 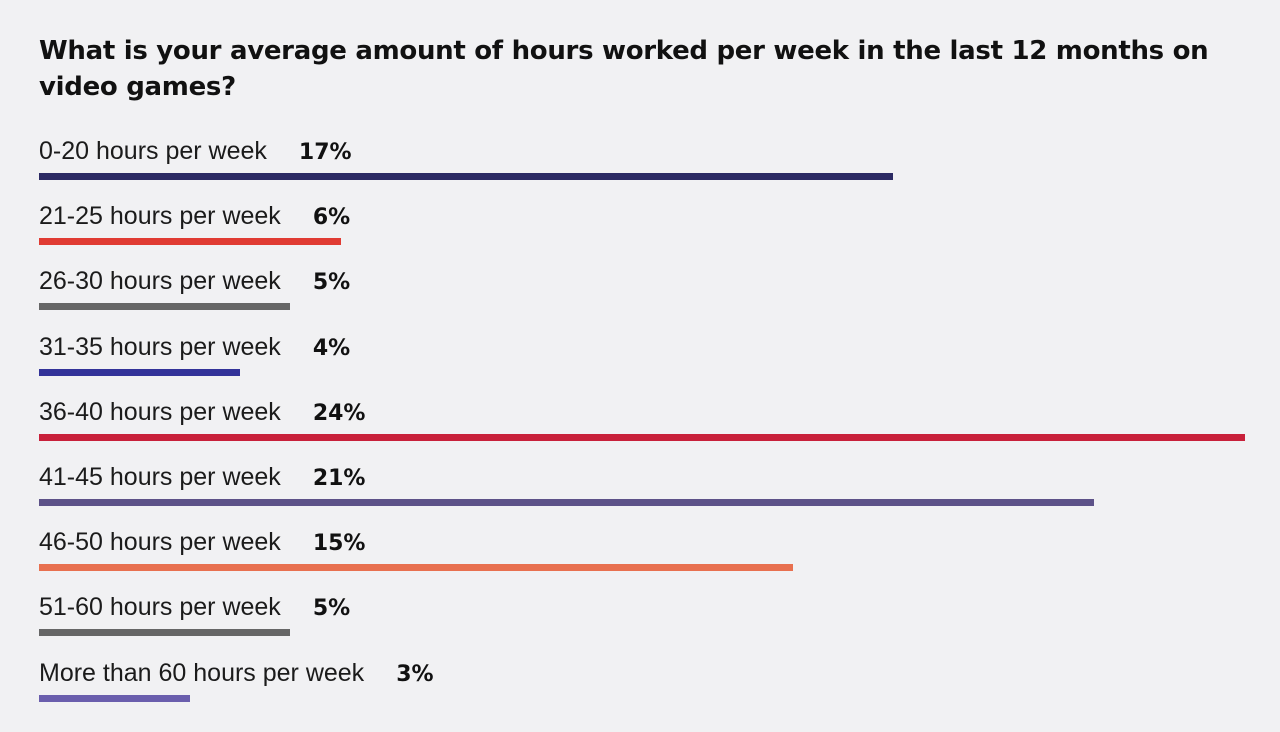 I want to click on bar-row-text: 46-50 hours per week 15%, so click(x=202, y=544).